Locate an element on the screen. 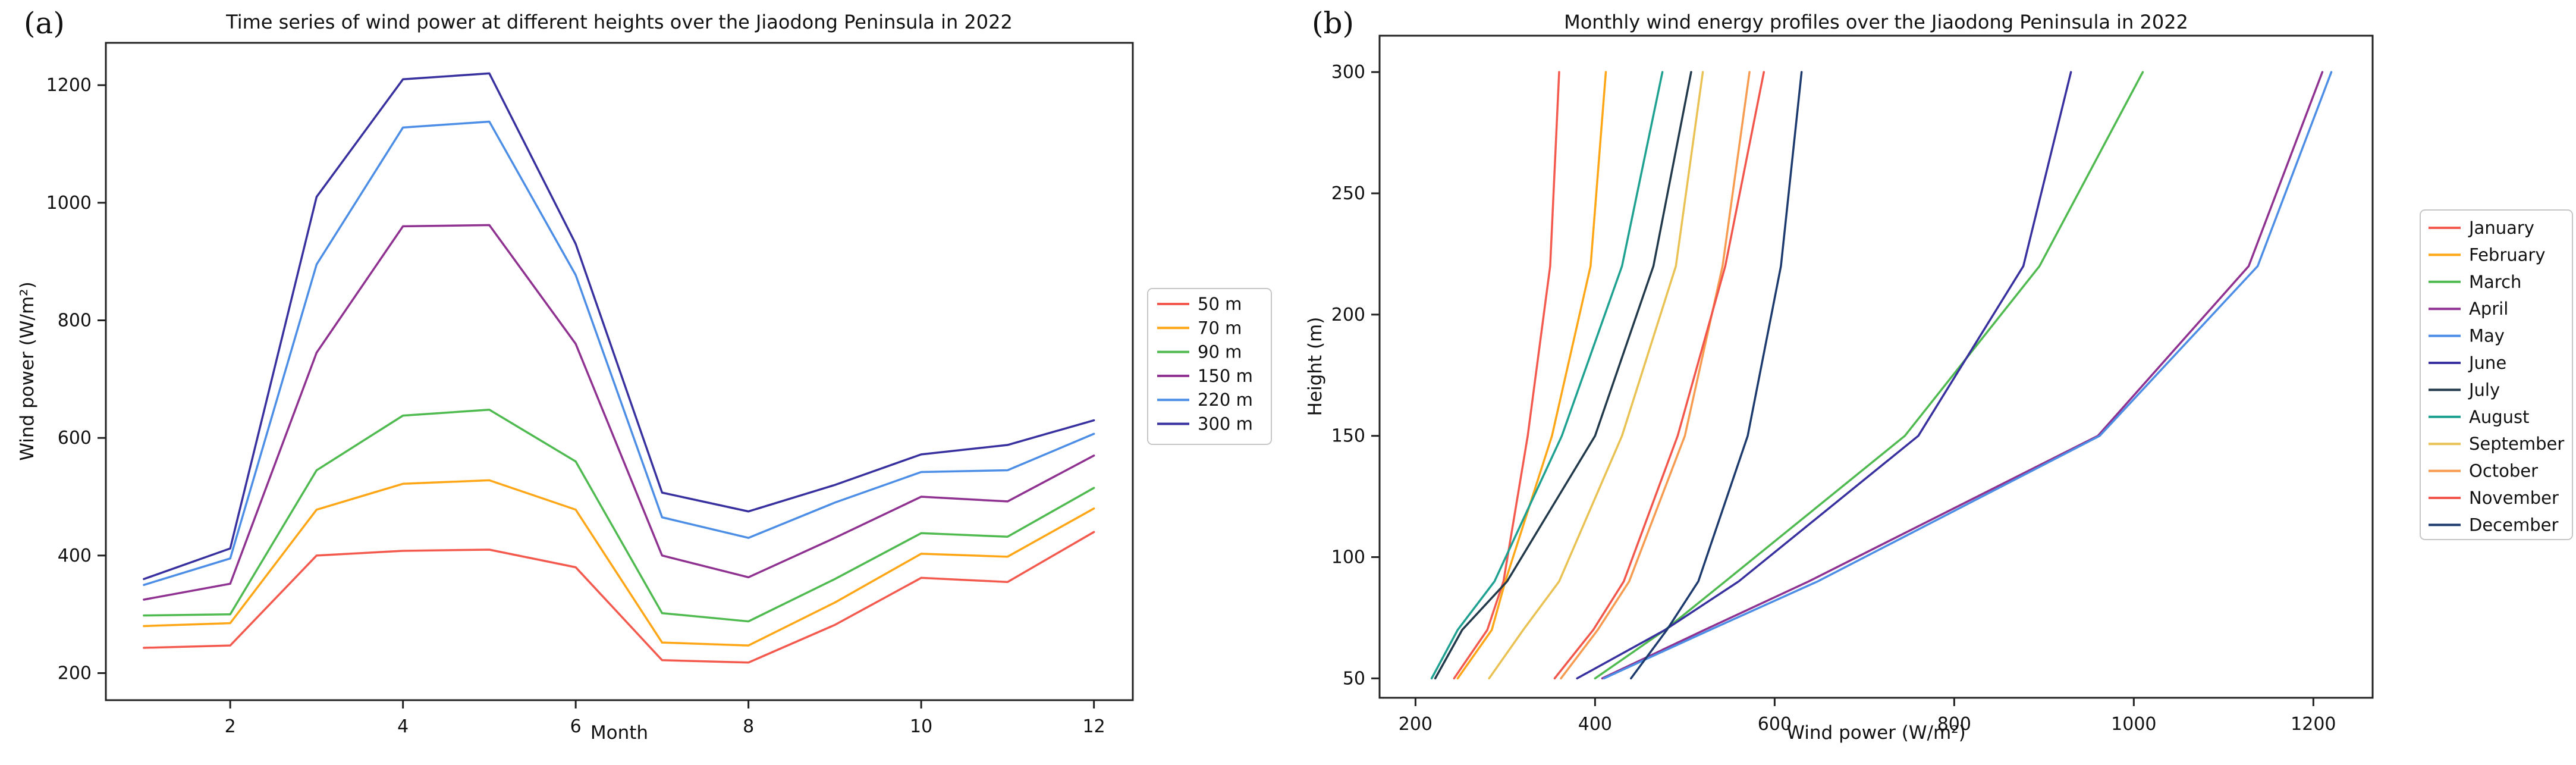  legend-label: 70 m is located at coordinates (1220, 328).